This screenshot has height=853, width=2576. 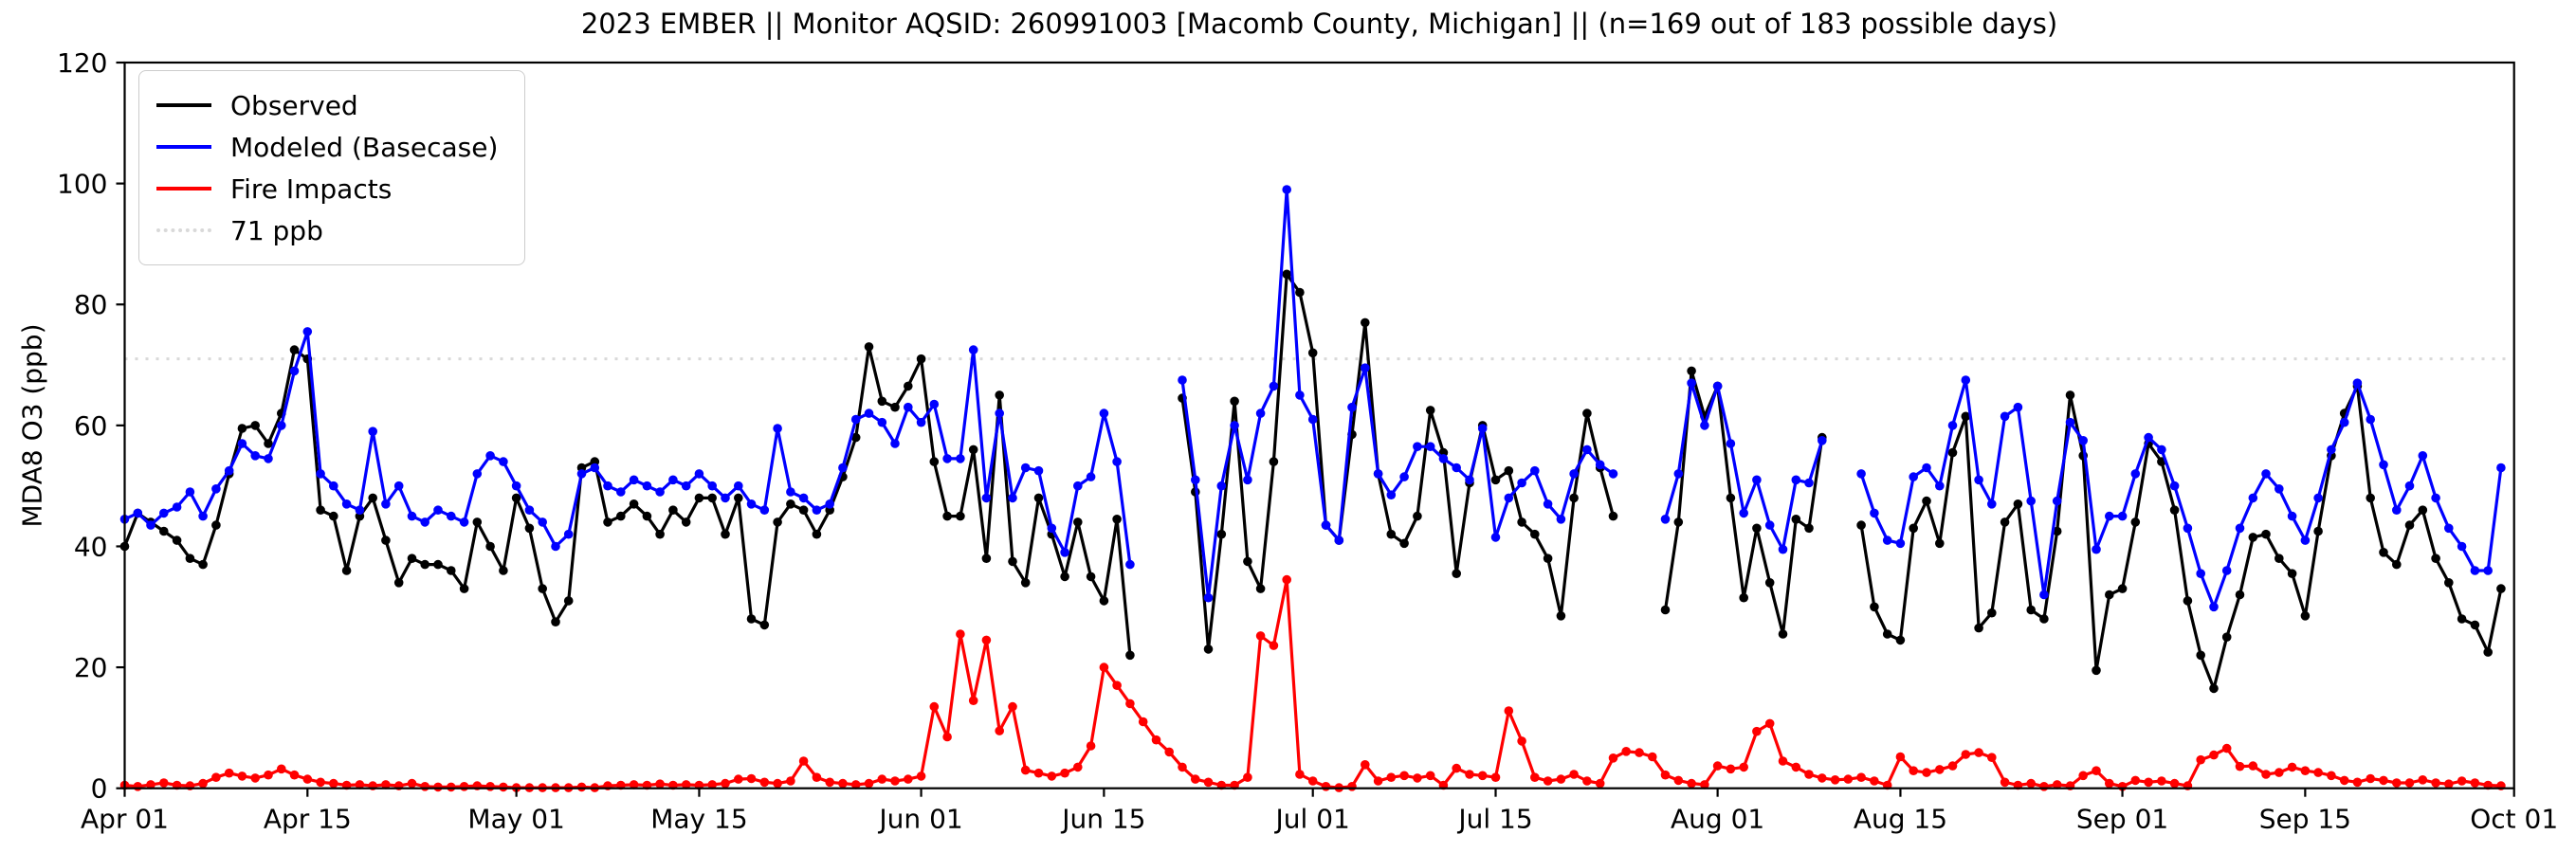 I want to click on y-tick-label: 0, so click(x=99, y=789).